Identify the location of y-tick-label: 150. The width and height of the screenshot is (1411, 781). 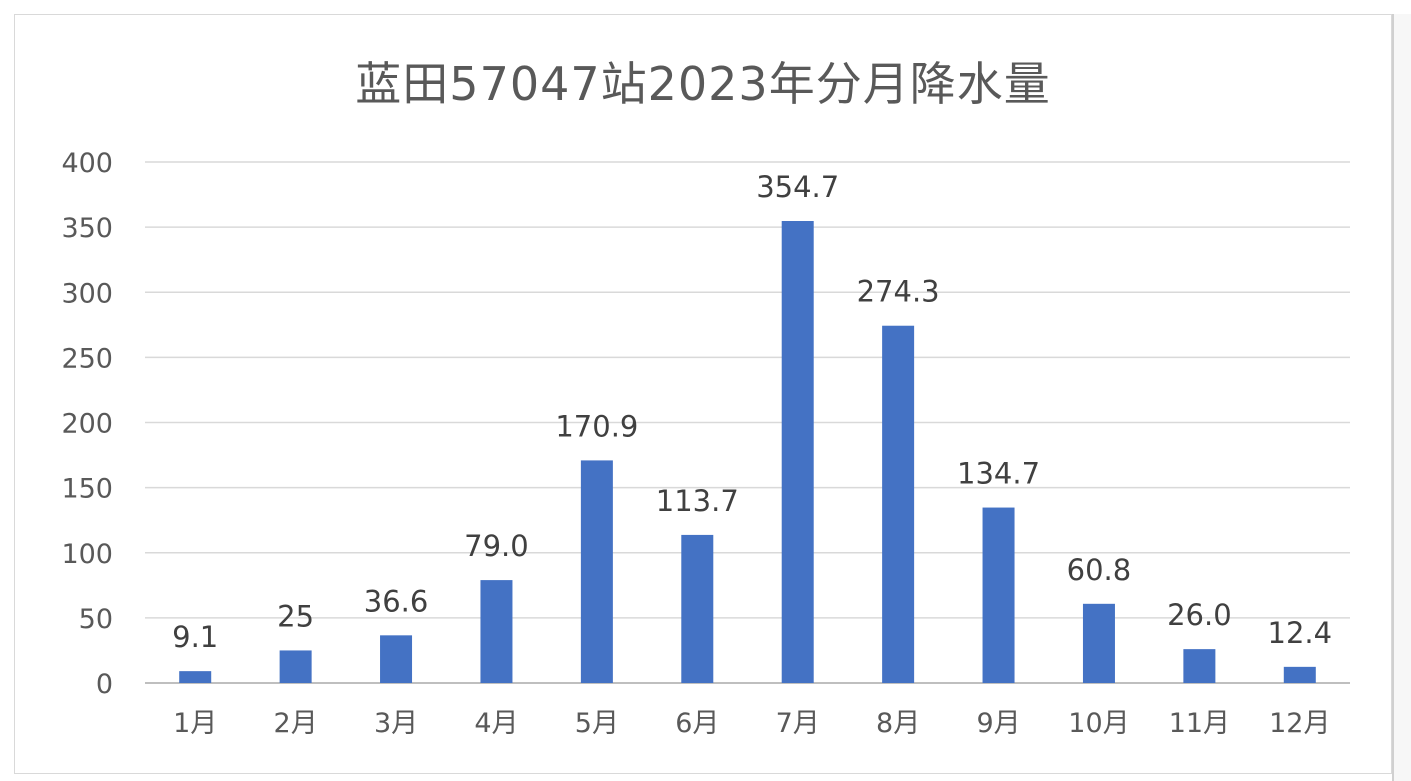
(87, 489).